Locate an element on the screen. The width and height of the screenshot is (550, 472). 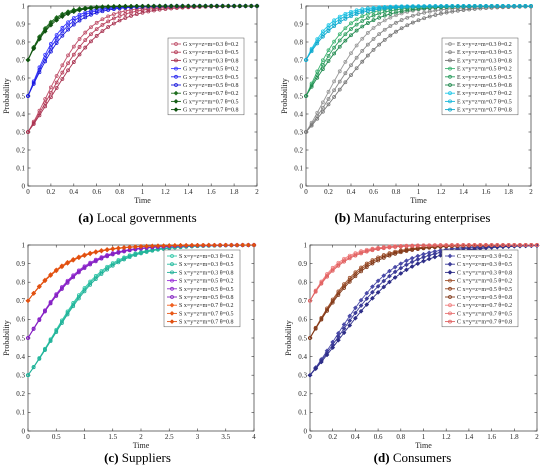
y-tick-label: 0.3 is located at coordinates (20, 132).